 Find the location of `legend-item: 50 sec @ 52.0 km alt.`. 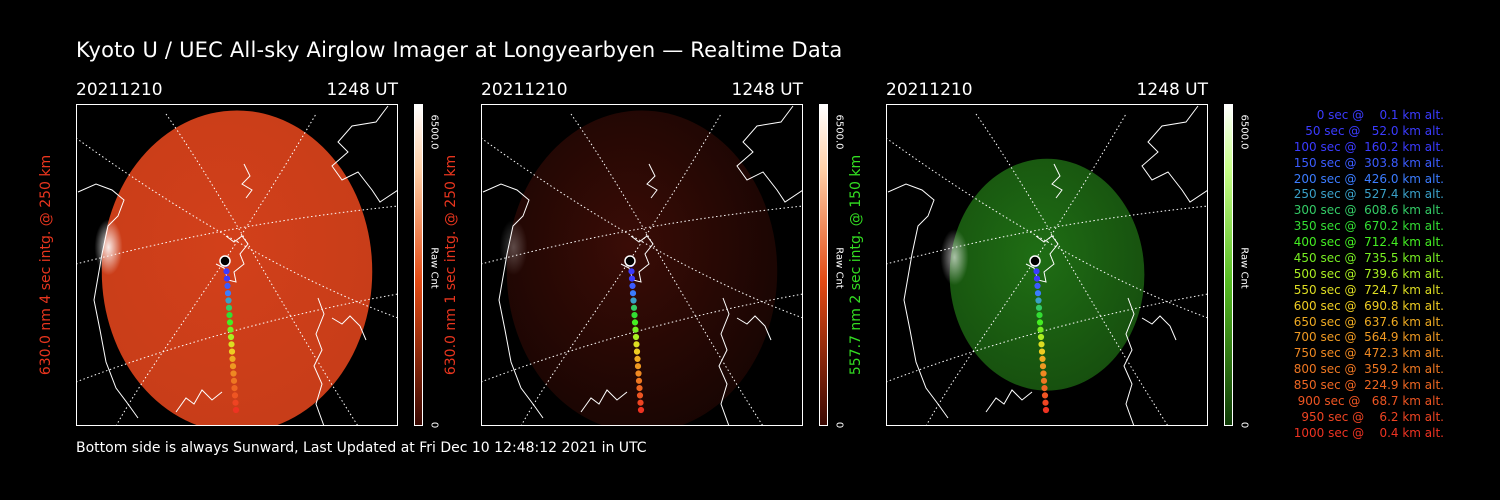

legend-item: 50 sec @ 52.0 km alt. is located at coordinates (1374, 130).